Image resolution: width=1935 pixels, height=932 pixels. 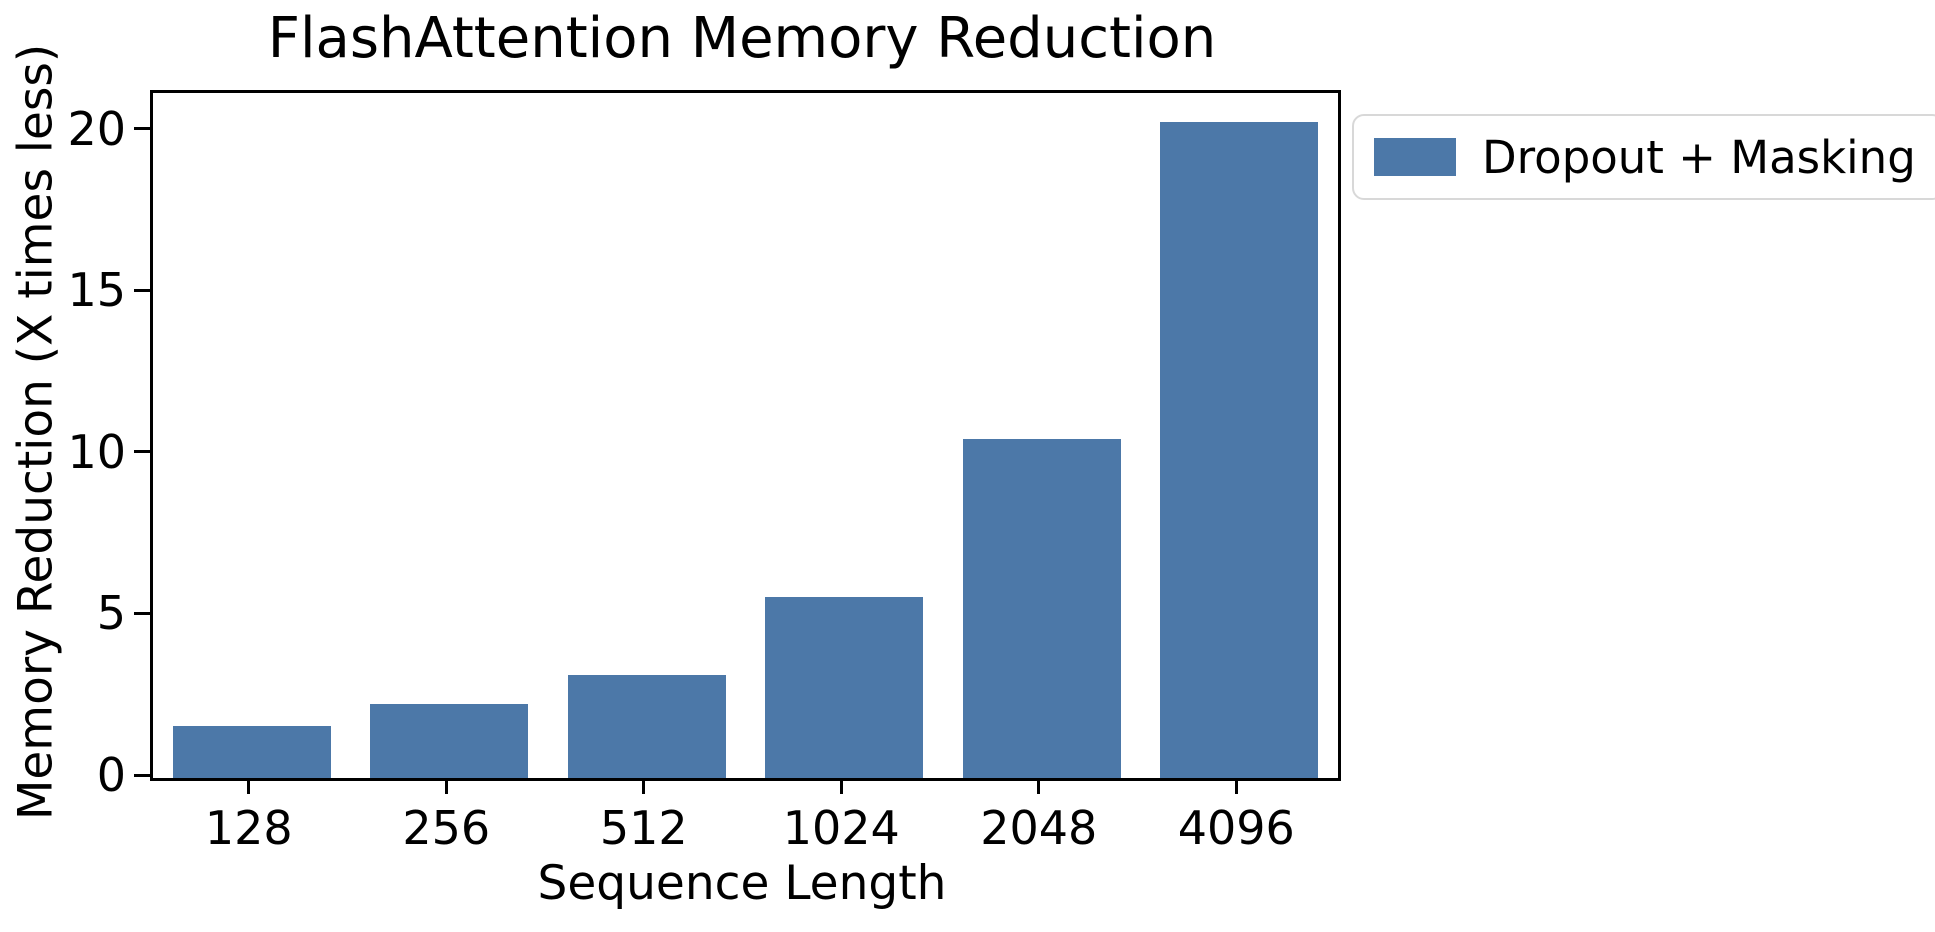 What do you see at coordinates (96, 451) in the screenshot?
I see `ytick-label-10: 10` at bounding box center [96, 451].